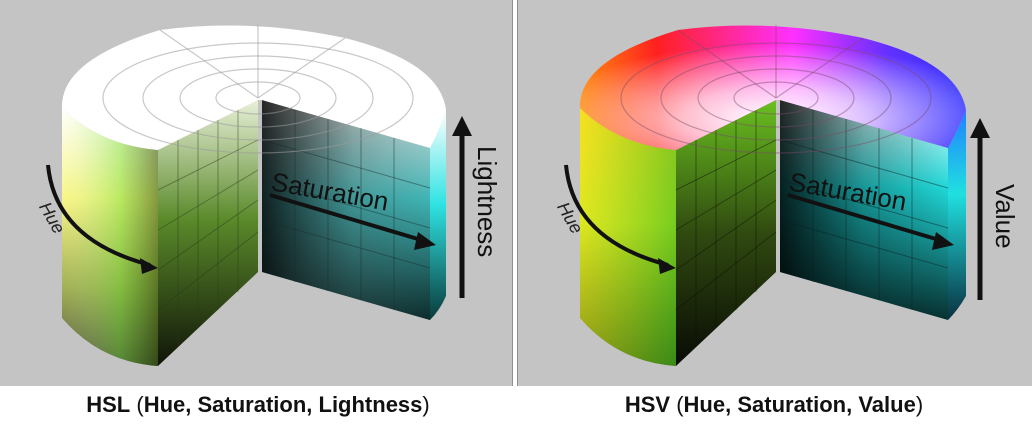 This screenshot has width=1032, height=434. Describe the element at coordinates (647, 404) in the screenshot. I see `hsv-caption-model: HSV` at that location.